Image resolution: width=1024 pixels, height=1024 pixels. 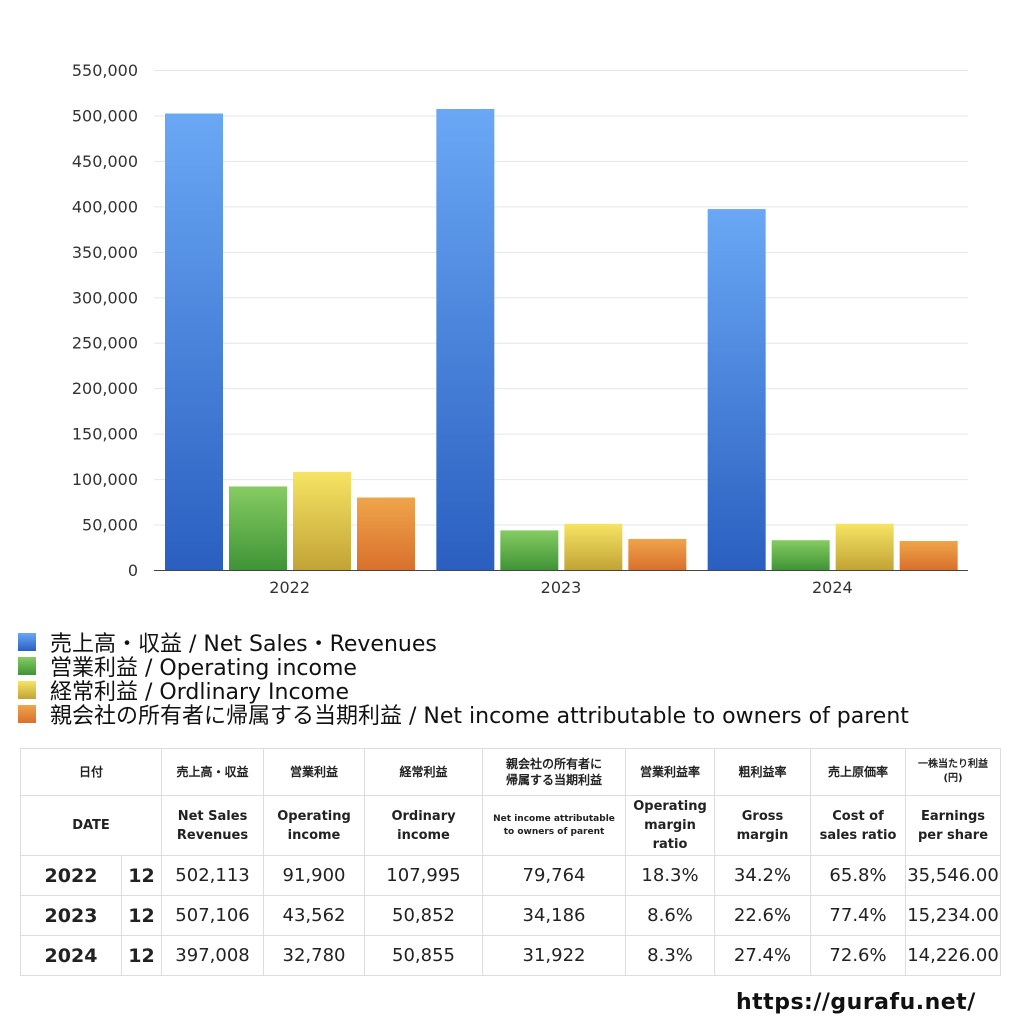 What do you see at coordinates (105, 70) in the screenshot?
I see `y-tick-label: 550,000` at bounding box center [105, 70].